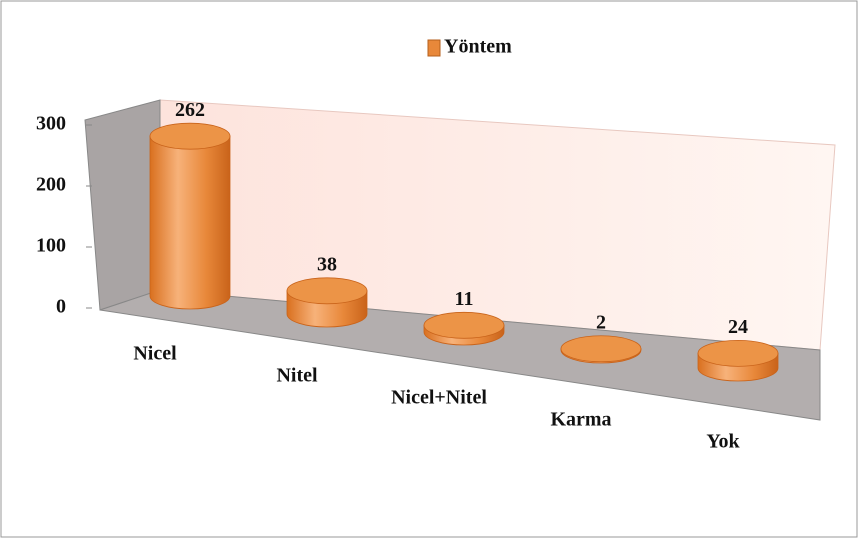 Image resolution: width=858 pixels, height=538 pixels. Describe the element at coordinates (738, 327) in the screenshot. I see `value-label: 24` at that location.